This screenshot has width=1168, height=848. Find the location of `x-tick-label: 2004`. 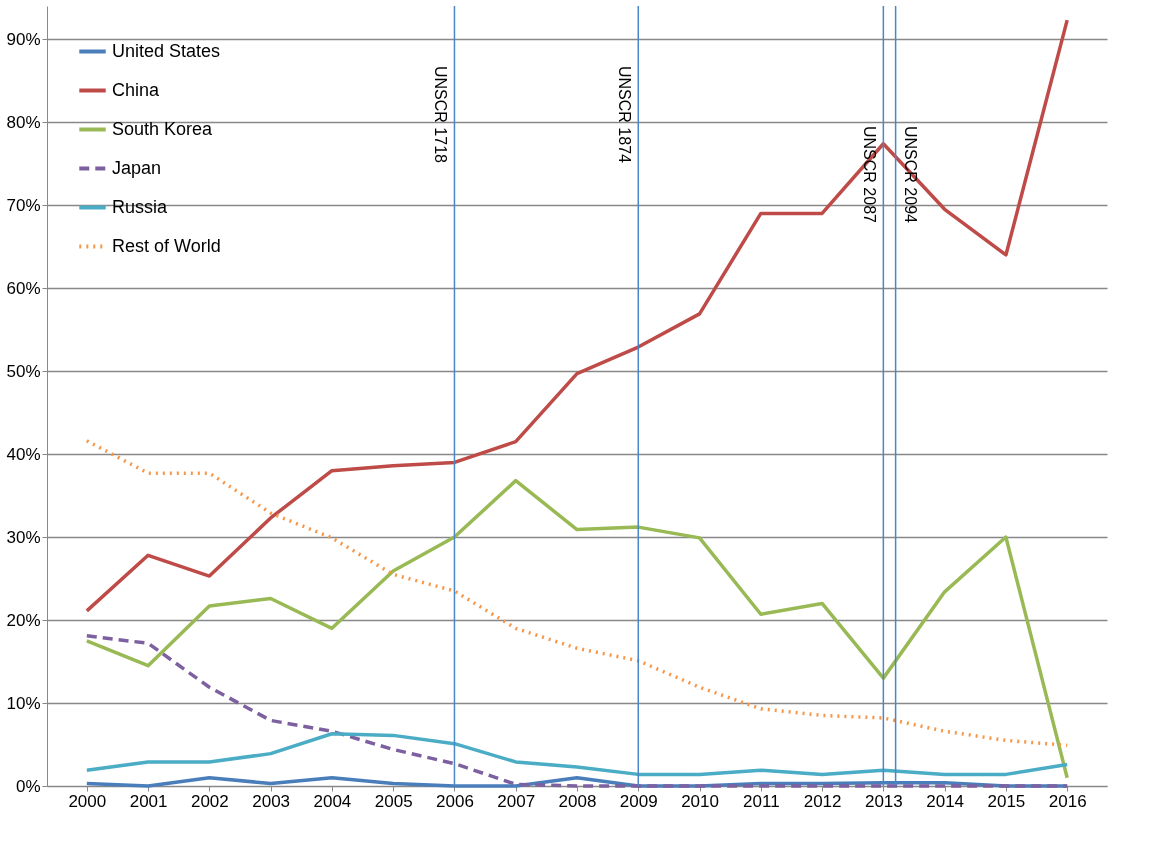

x-tick-label: 2004 is located at coordinates (332, 801).